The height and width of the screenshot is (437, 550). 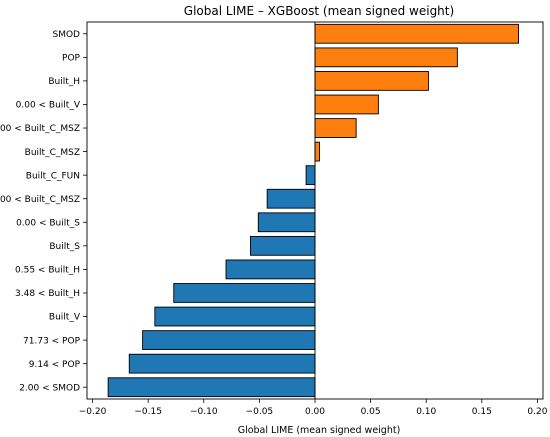 I want to click on category-label: Built_C_FUN, so click(x=53, y=176).